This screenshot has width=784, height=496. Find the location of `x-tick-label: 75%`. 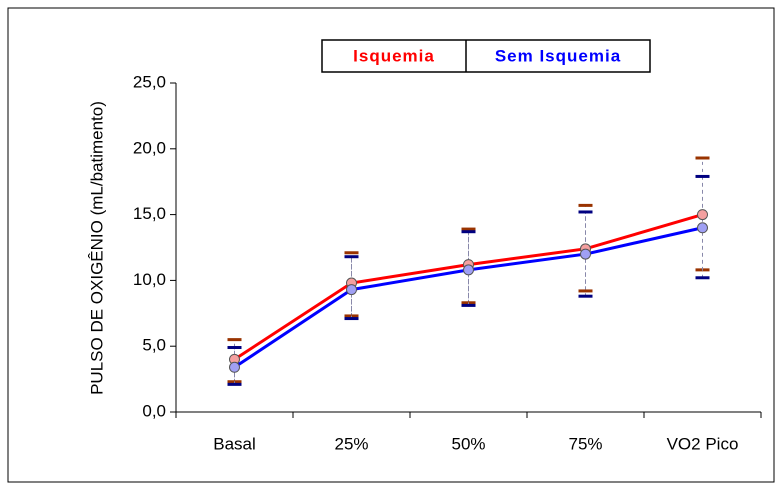

x-tick-label: 75% is located at coordinates (585, 443).